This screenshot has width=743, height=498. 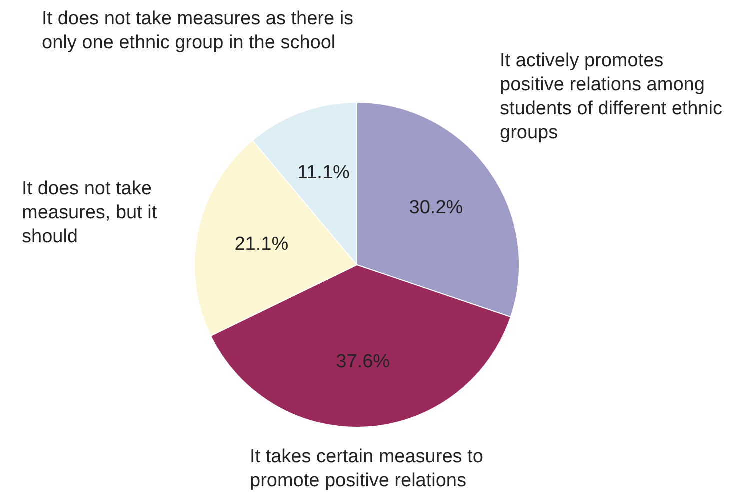 What do you see at coordinates (436, 207) in the screenshot?
I see `data-label: 30.2%` at bounding box center [436, 207].